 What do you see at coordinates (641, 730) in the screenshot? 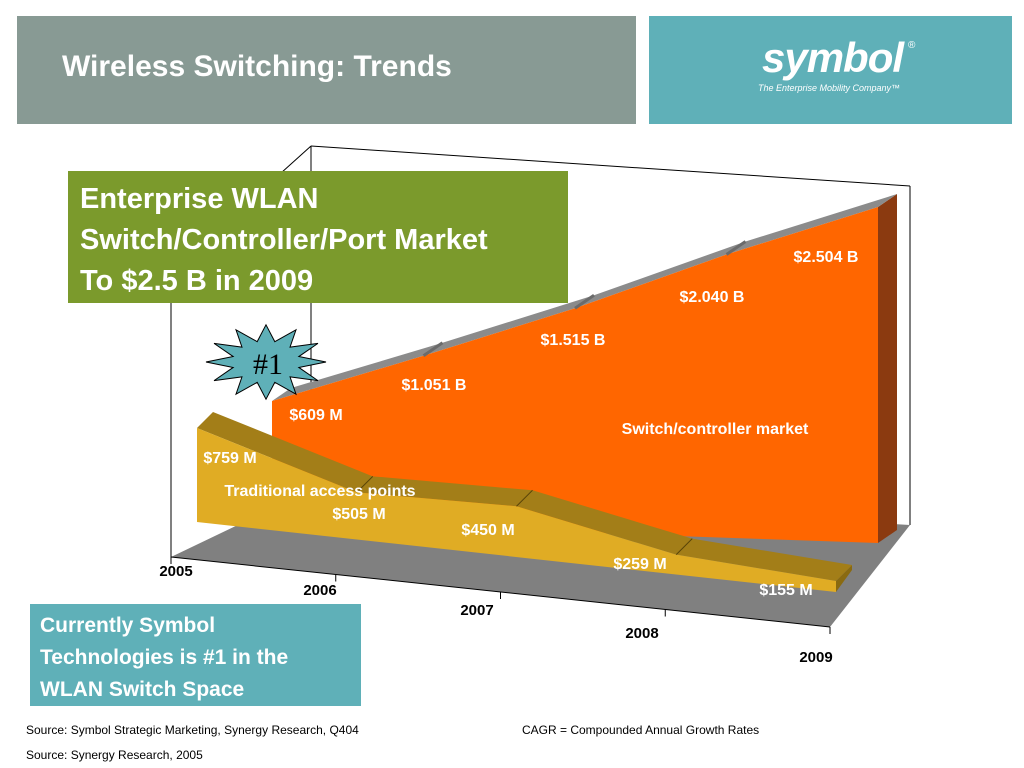
I see `cagr-note: CAGR = Compounded Annual Growth Rates` at bounding box center [641, 730].